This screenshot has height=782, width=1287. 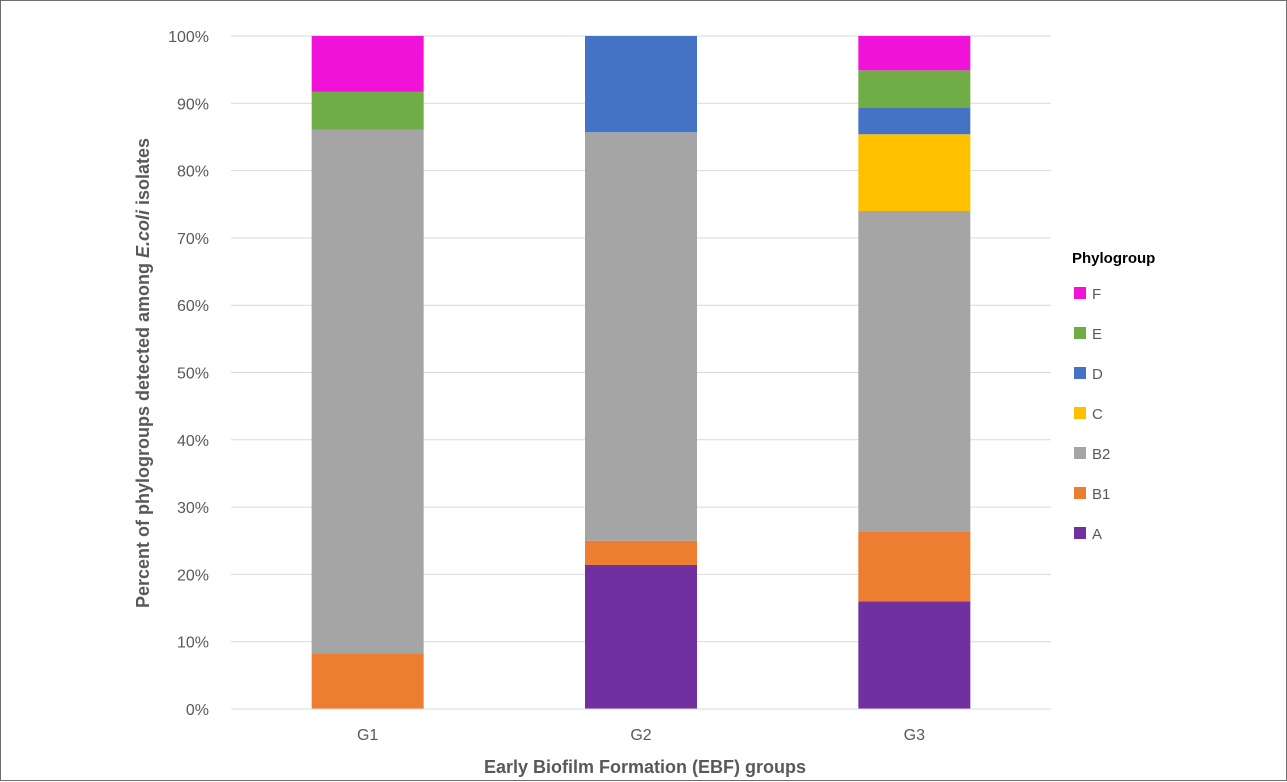 I want to click on legend-swatch-c, so click(x=1080, y=413).